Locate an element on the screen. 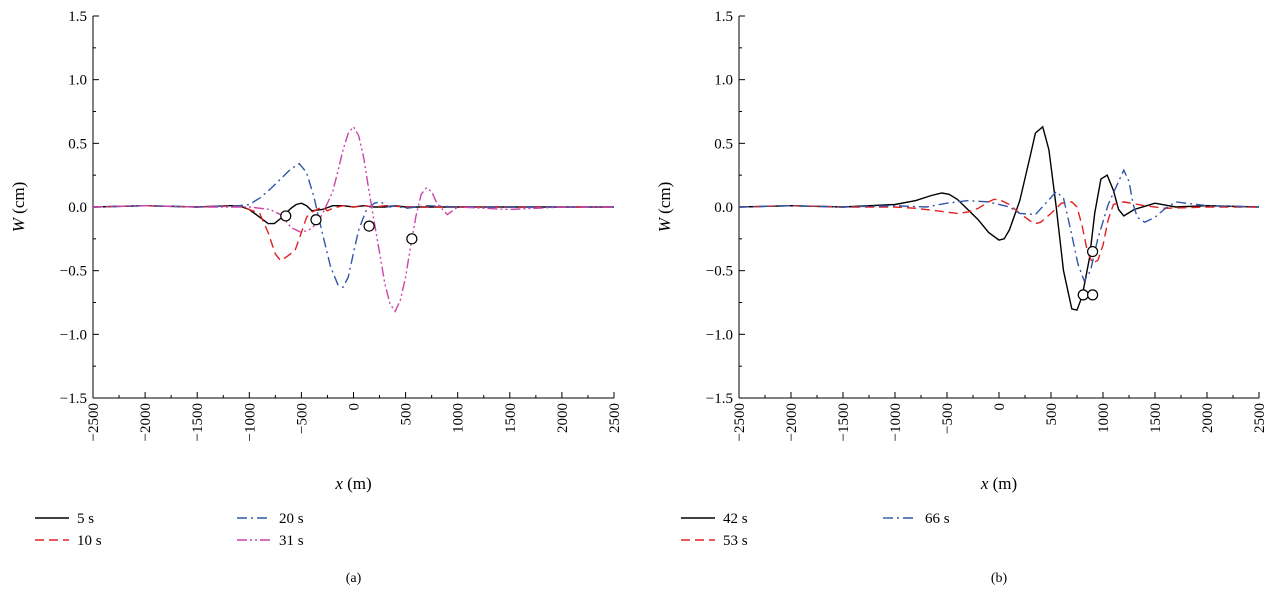 This screenshot has width=1272, height=600. series-line-20s is located at coordinates (353, 225).